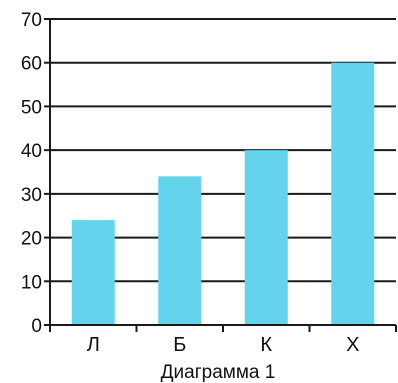 The height and width of the screenshot is (383, 398). What do you see at coordinates (93, 345) in the screenshot?
I see `x-tick-label: Л` at bounding box center [93, 345].